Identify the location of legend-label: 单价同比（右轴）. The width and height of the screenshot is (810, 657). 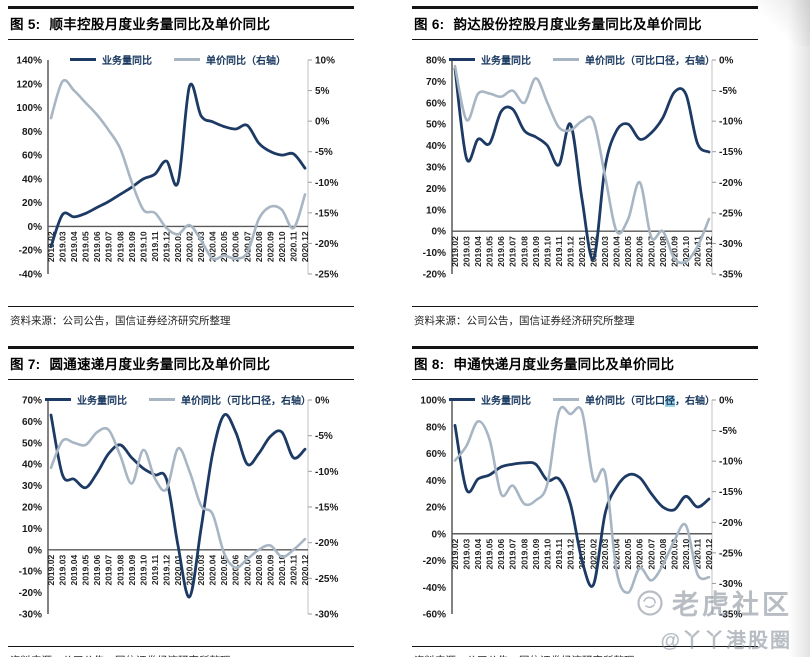
(246, 61).